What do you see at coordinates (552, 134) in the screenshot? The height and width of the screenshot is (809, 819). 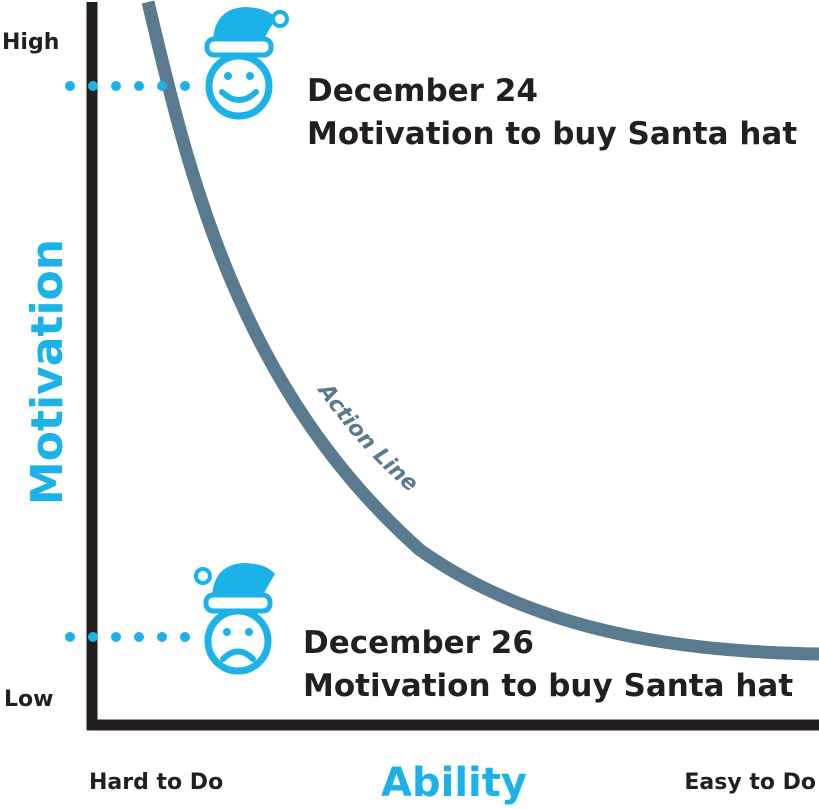 I see `annotation-high-text: Motivation to buy Santa hat` at bounding box center [552, 134].